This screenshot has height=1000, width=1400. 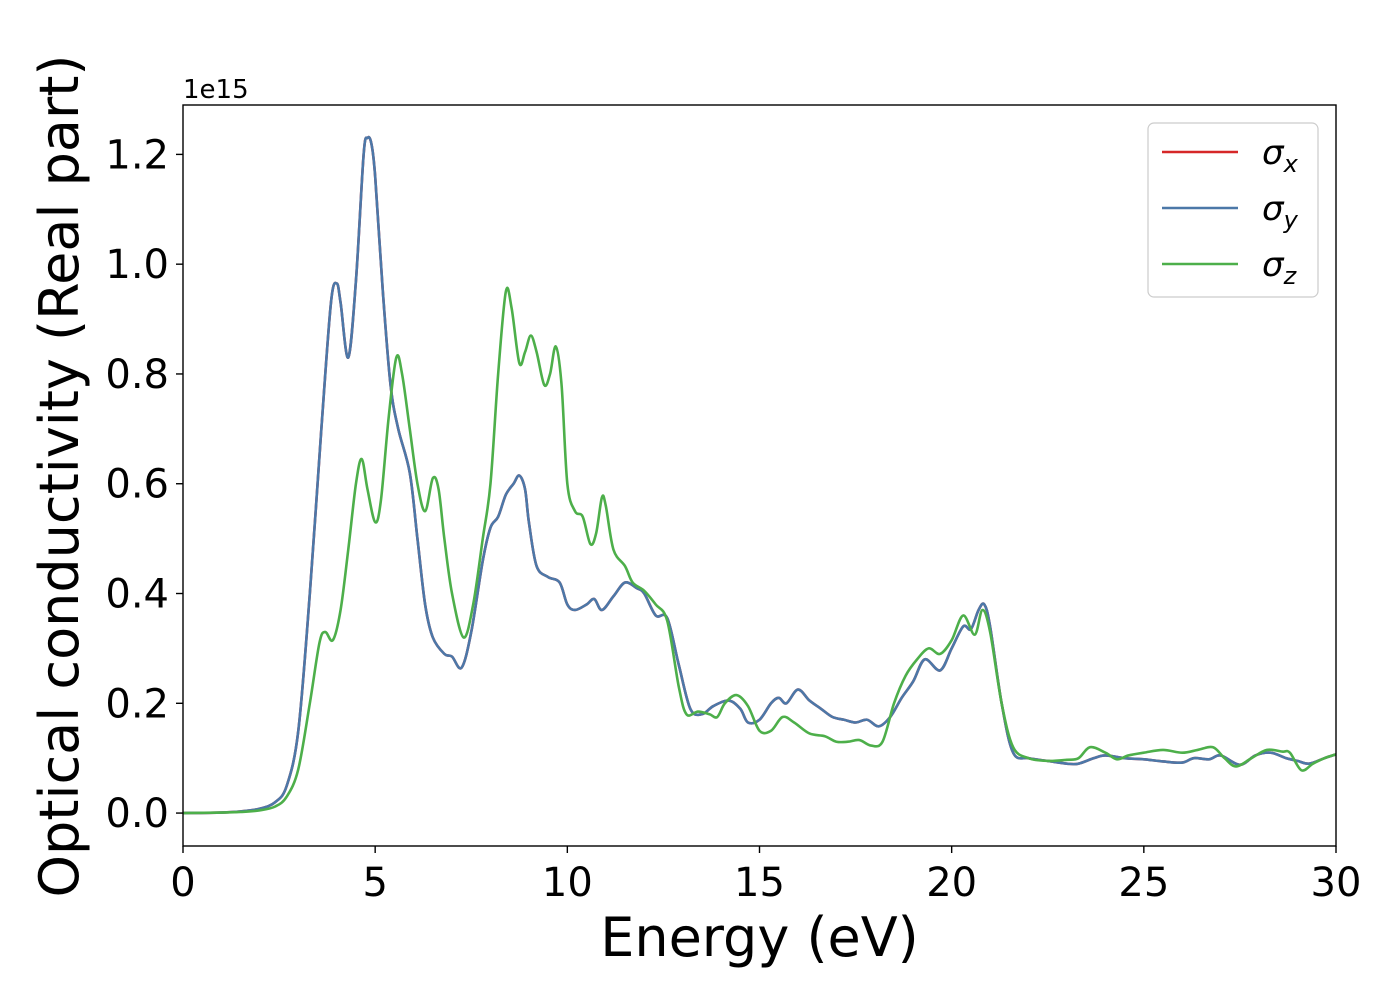 What do you see at coordinates (59, 476) in the screenshot?
I see `y-axis-label: Optical conductivity (Real part)` at bounding box center [59, 476].